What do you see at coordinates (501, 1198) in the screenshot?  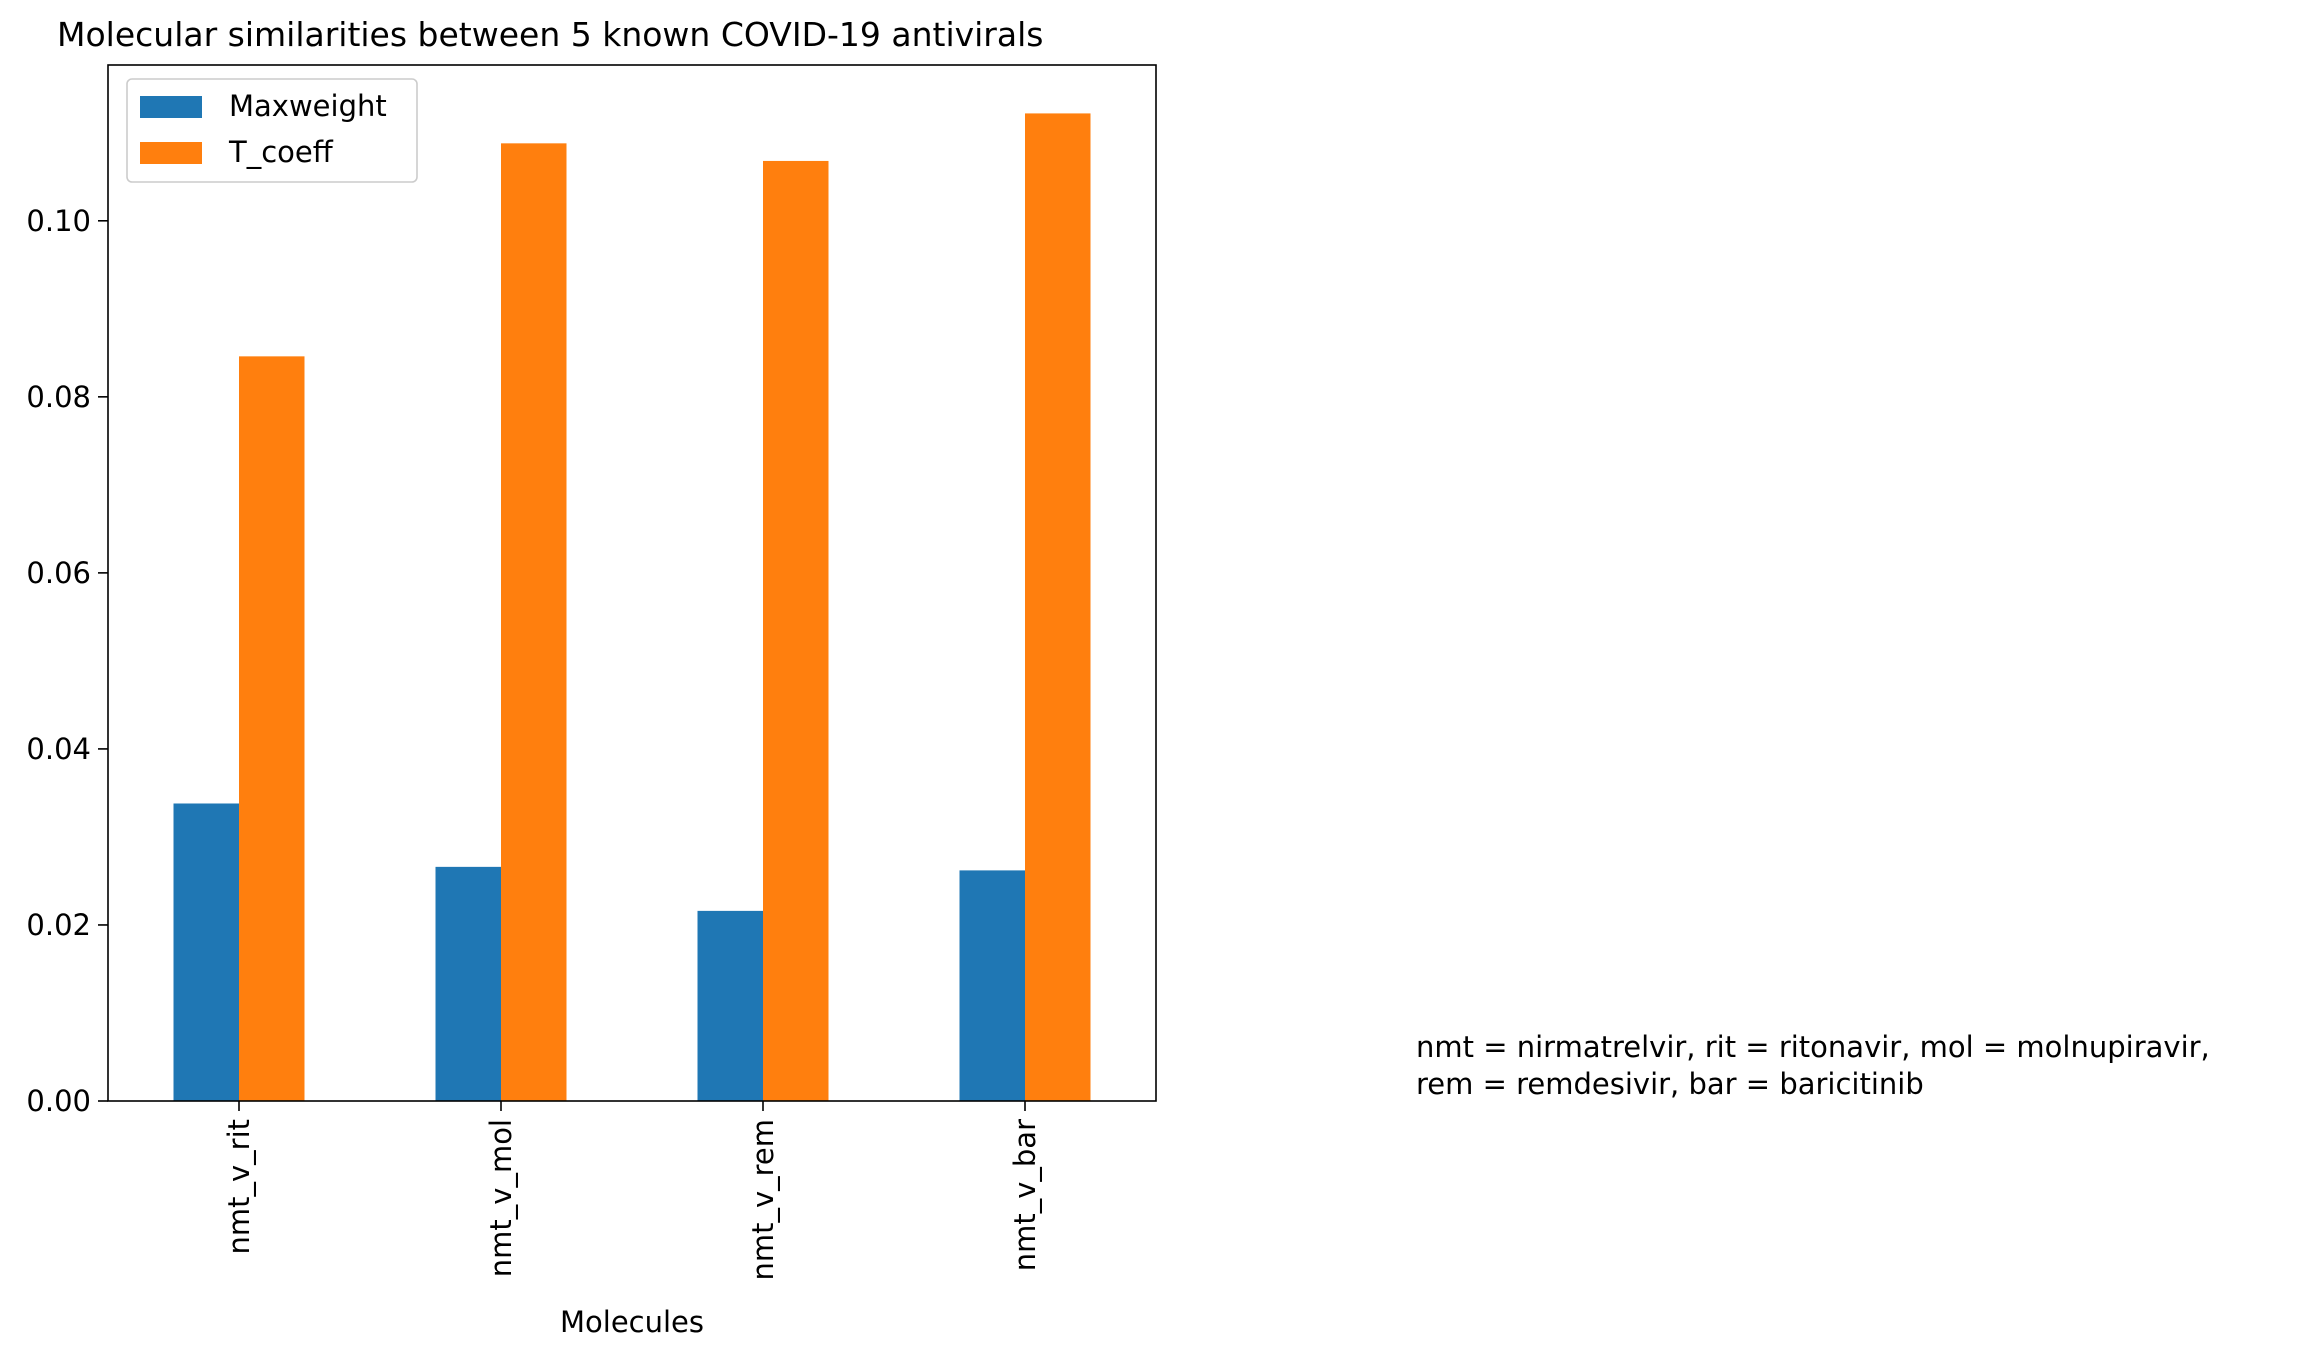 I see `x-tick-label-nmt-v-mol: nmt_v_mol` at bounding box center [501, 1198].